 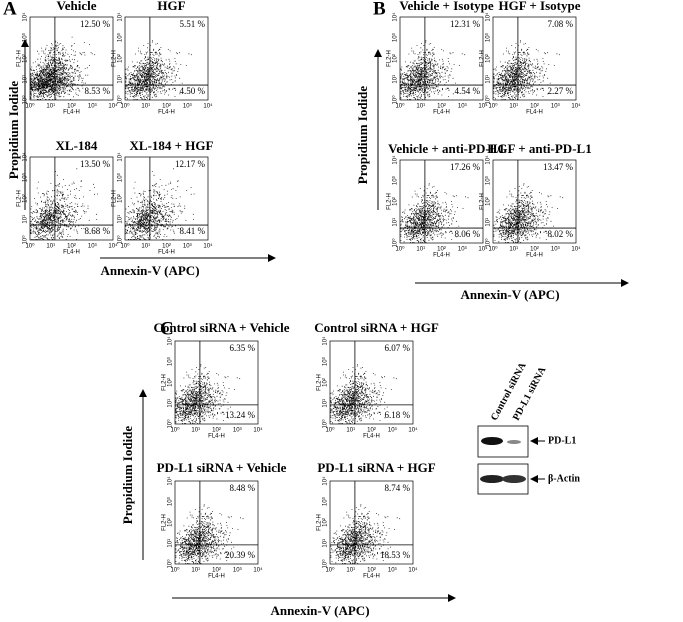 What do you see at coordinates (13, 130) in the screenshot?
I see `y-axis-label: Propidium Iodide` at bounding box center [13, 130].